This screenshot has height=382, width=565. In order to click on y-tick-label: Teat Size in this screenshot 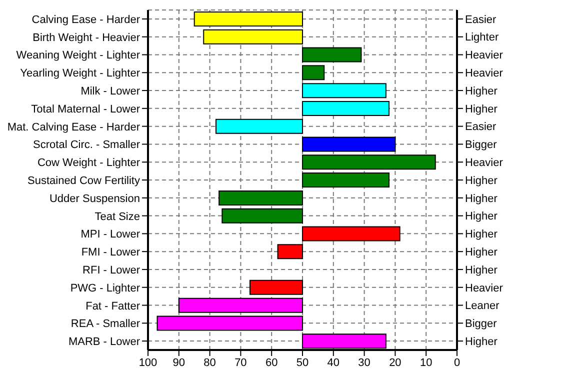, I will do `click(117, 216)`.